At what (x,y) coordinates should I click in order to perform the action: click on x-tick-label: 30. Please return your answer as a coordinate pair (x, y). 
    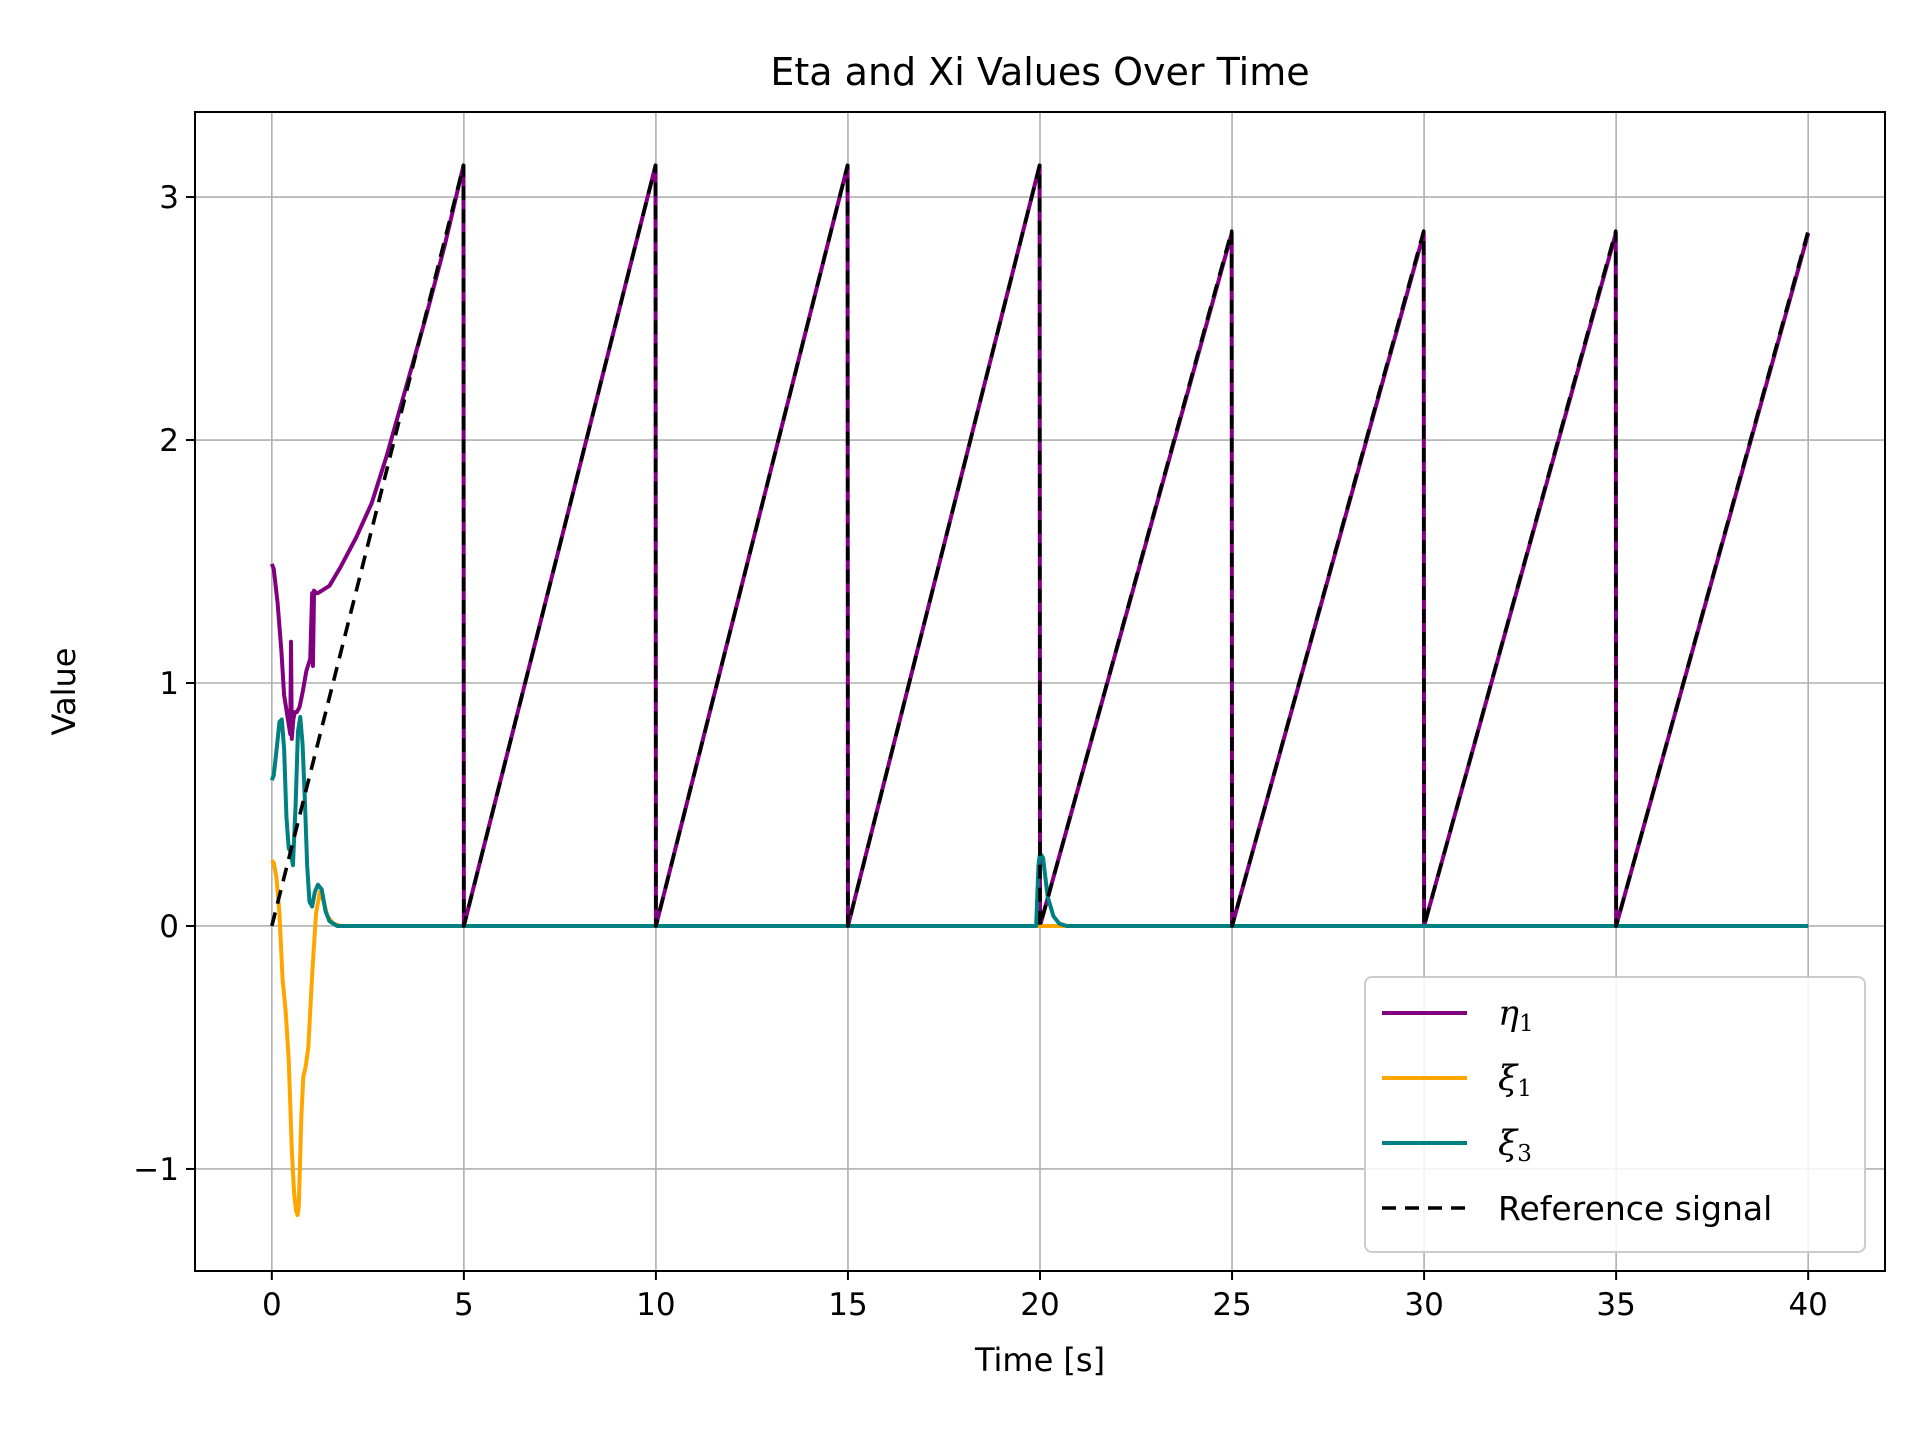
    Looking at the image, I should click on (1423, 1305).